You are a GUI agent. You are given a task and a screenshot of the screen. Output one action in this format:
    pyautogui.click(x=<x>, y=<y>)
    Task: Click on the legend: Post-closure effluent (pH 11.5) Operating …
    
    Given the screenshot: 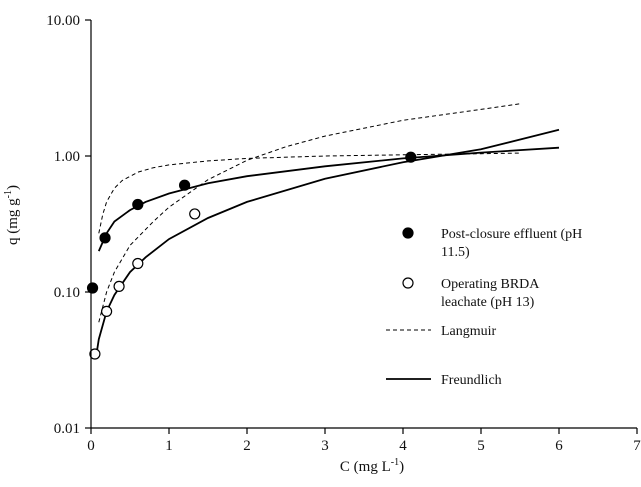 What is the action you would take?
    pyautogui.click(x=484, y=307)
    